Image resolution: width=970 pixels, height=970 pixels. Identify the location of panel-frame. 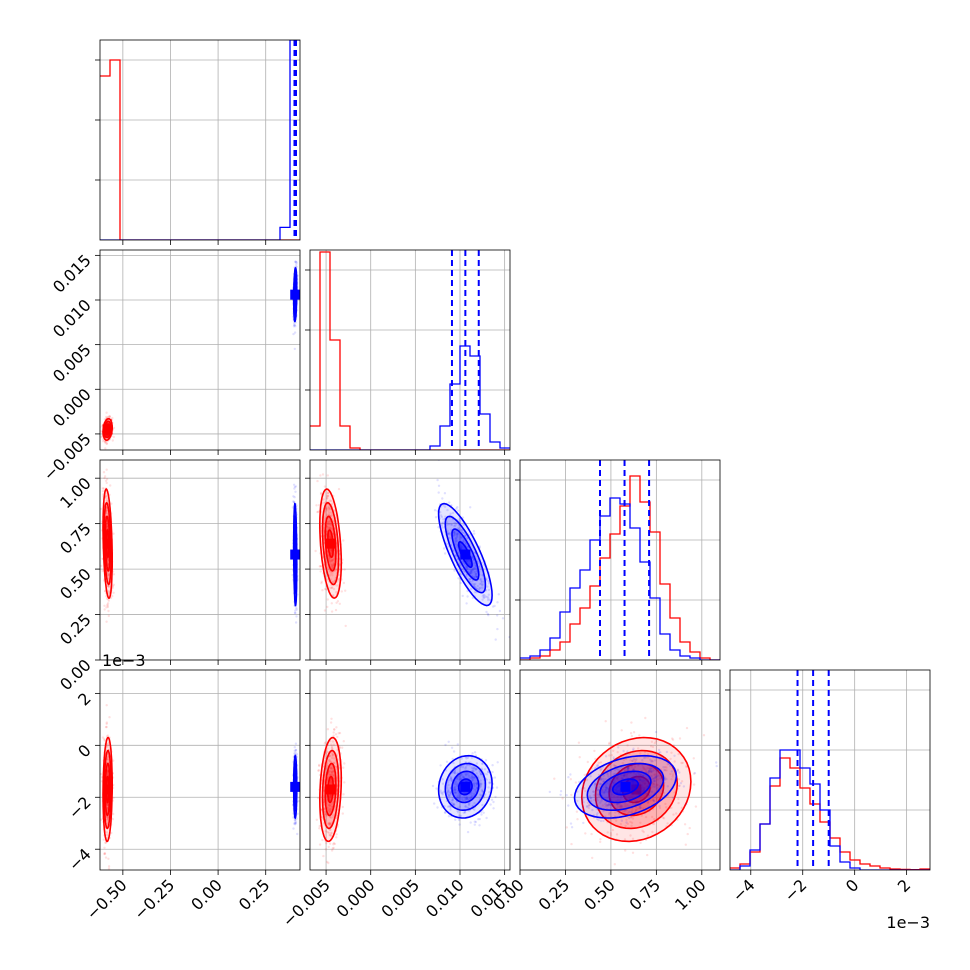
(200, 560).